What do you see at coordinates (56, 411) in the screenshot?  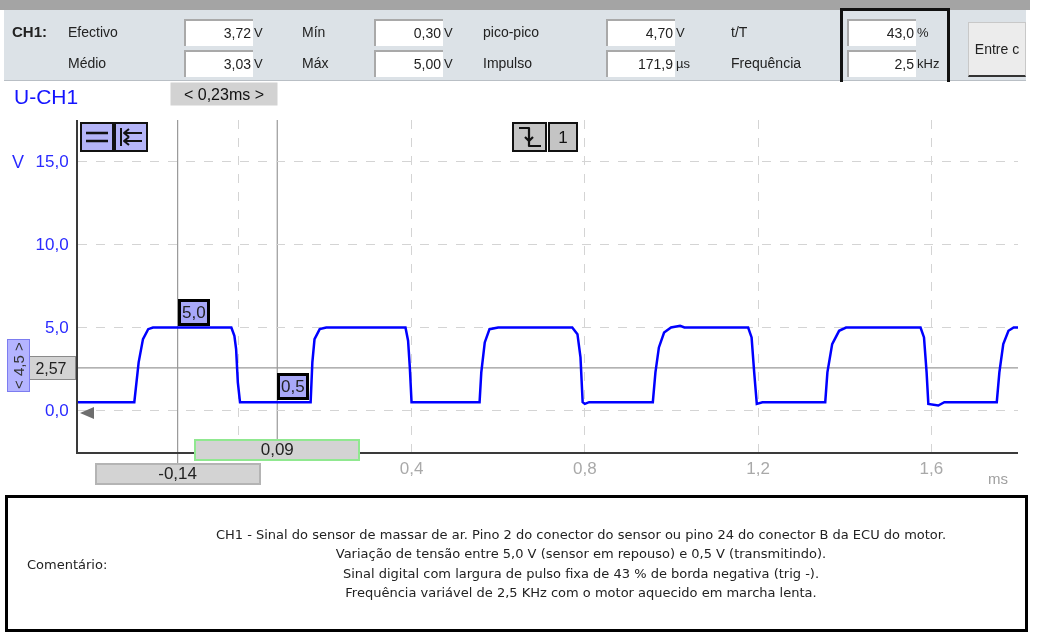 I see `y-tick-label: 0,0` at bounding box center [56, 411].